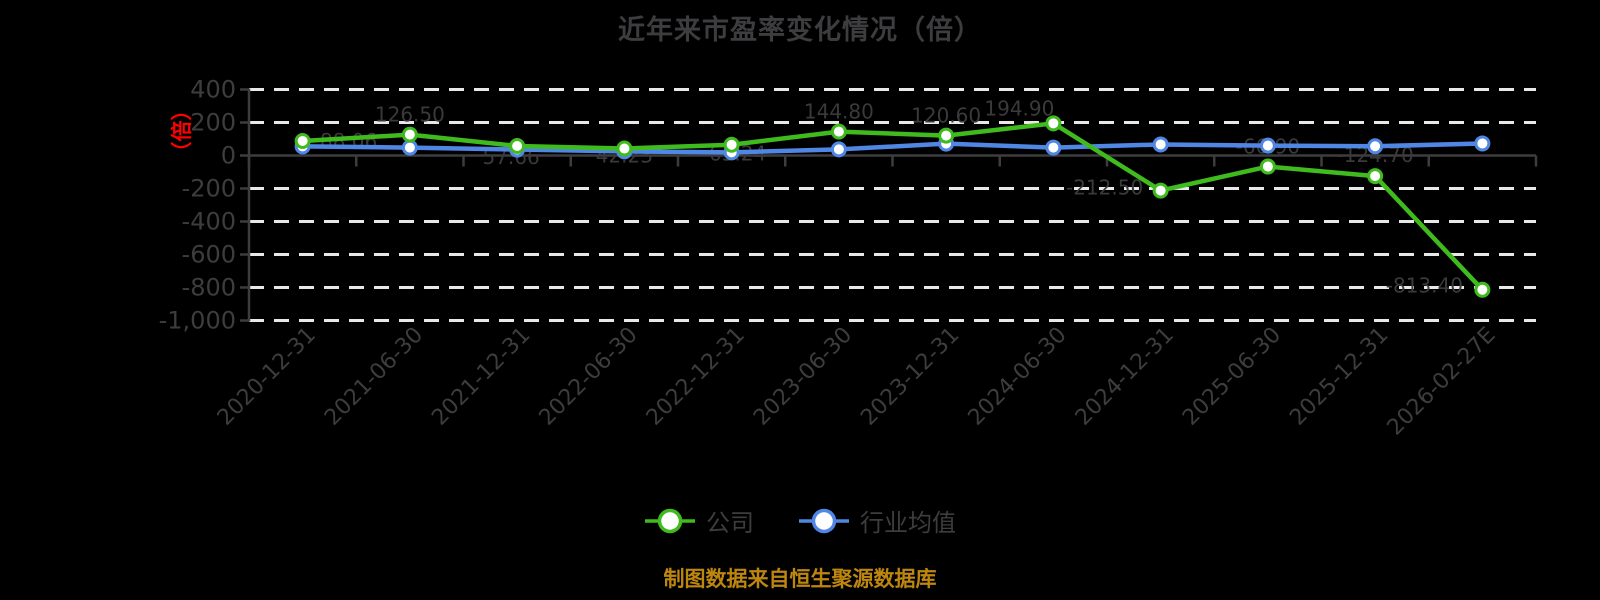 This screenshot has height=600, width=1600. I want to click on svg-text: 2021-06-30, so click(374, 377).